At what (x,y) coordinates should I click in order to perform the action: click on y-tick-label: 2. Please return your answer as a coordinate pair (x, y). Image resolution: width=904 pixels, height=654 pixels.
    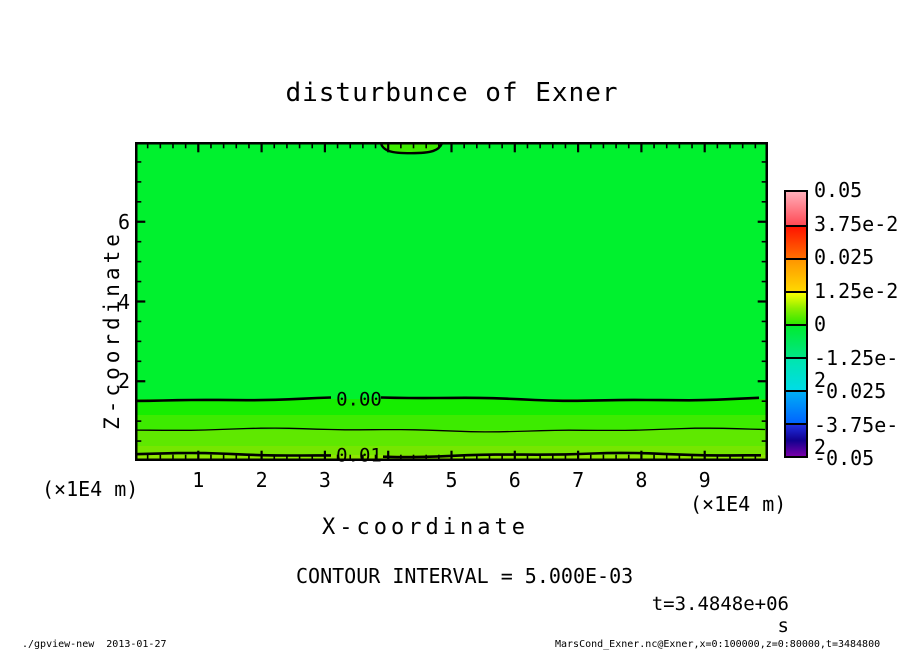
    Looking at the image, I should click on (123, 381).